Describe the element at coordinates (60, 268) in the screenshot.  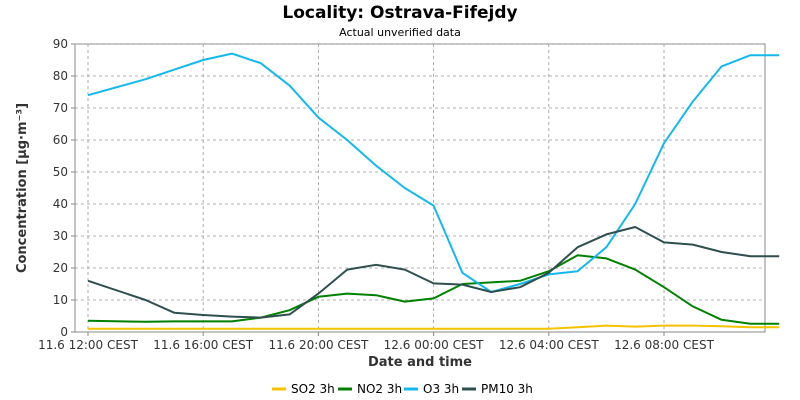
I see `y-tick-label: 20` at that location.